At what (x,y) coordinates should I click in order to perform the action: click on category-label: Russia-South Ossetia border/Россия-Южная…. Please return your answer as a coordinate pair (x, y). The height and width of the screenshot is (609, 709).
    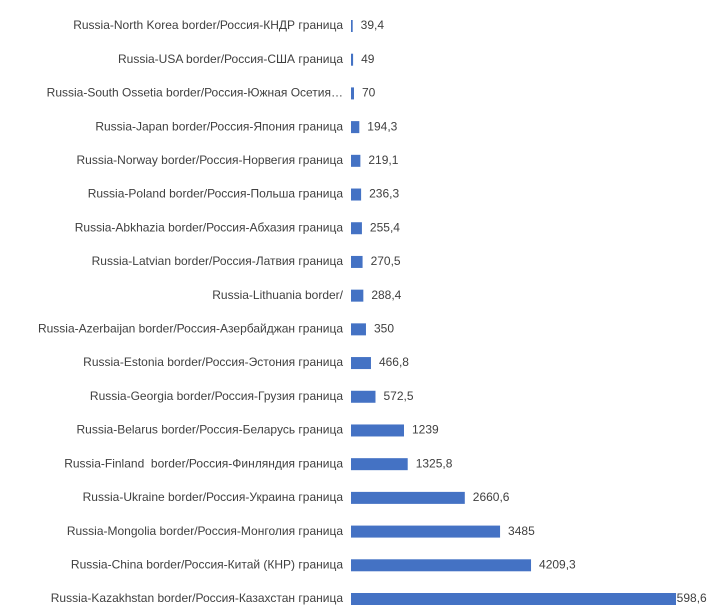
    Looking at the image, I should click on (195, 93).